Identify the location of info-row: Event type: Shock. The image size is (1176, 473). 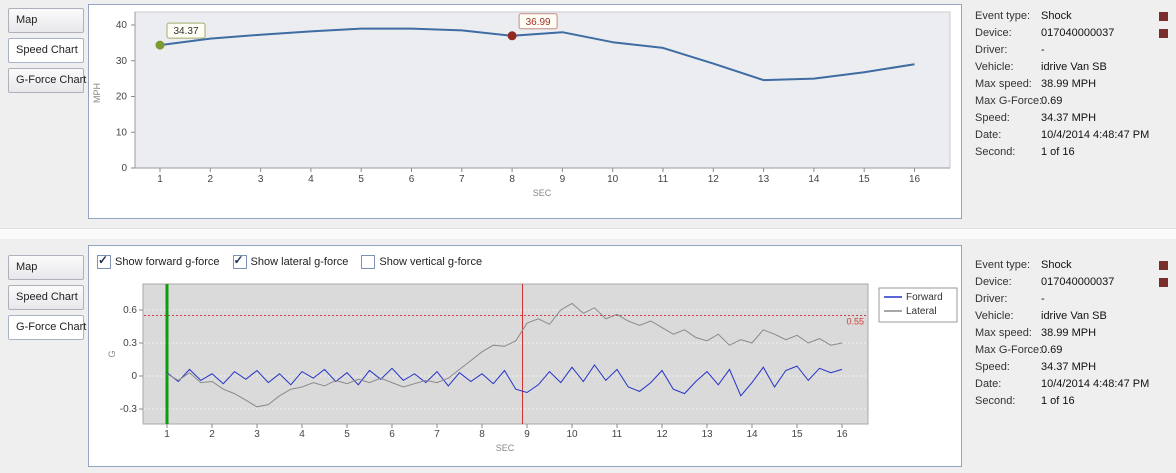
(1074, 265).